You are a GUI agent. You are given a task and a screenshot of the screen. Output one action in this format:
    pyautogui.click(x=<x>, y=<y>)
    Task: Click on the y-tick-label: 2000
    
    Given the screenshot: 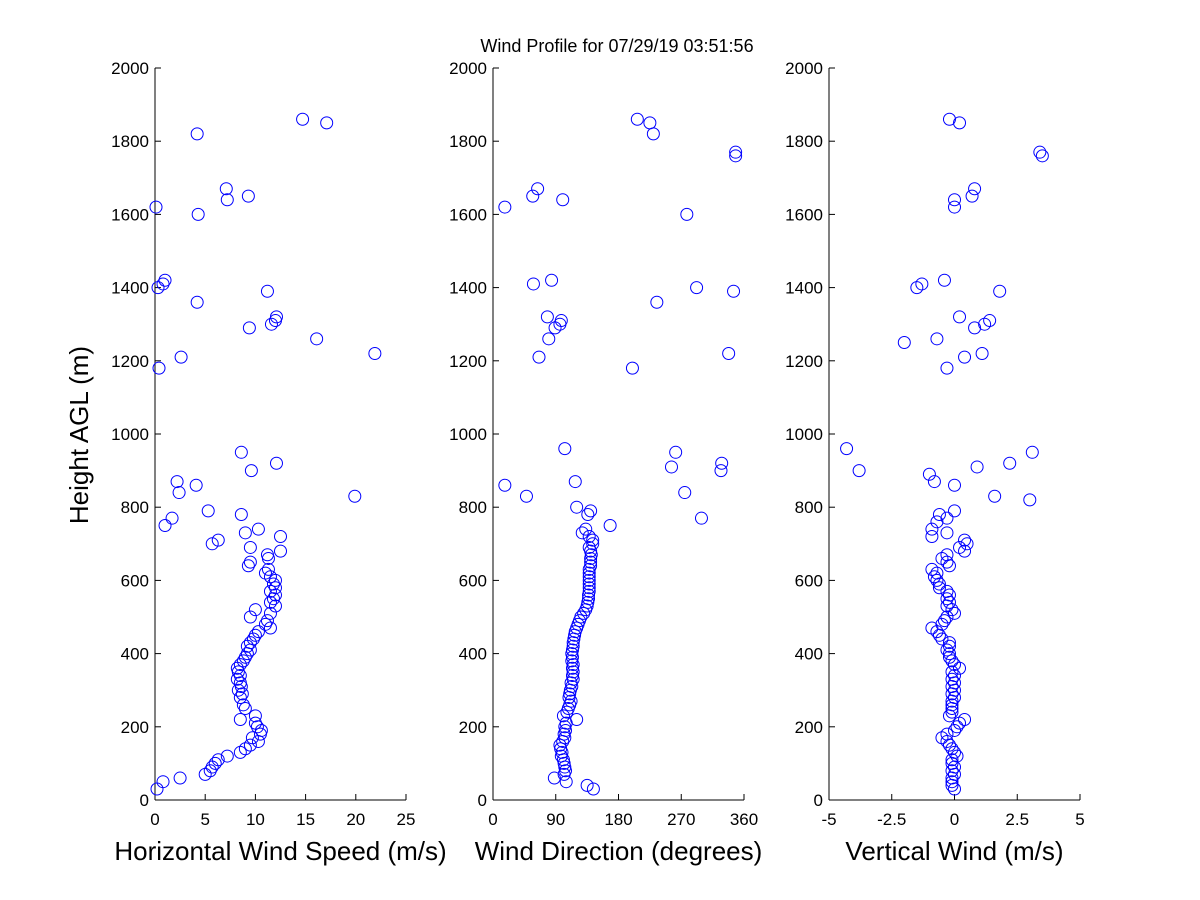 What is the action you would take?
    pyautogui.click(x=130, y=68)
    